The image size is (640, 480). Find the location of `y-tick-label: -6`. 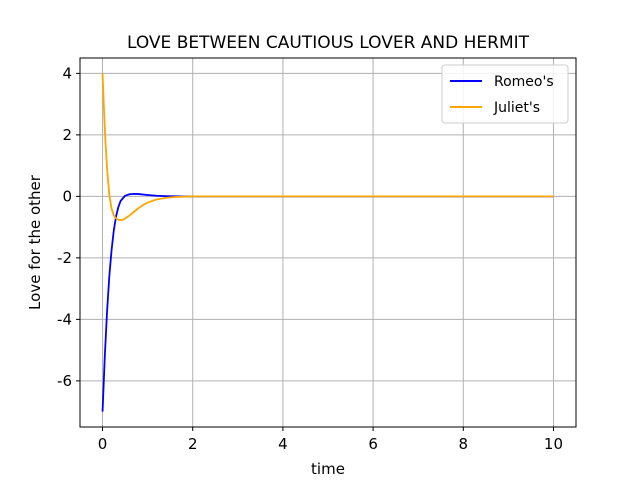

y-tick-label: -6 is located at coordinates (64, 381).